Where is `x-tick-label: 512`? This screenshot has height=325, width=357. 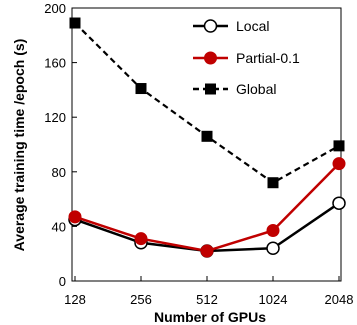 x-tick-label: 512 is located at coordinates (207, 299).